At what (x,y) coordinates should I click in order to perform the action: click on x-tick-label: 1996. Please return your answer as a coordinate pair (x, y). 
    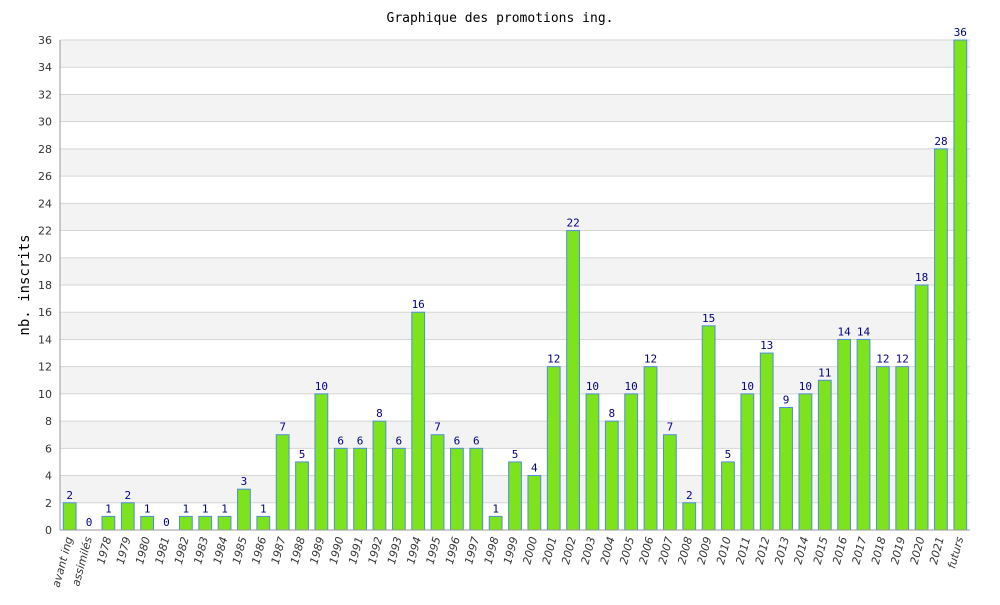
    Looking at the image, I should click on (453, 550).